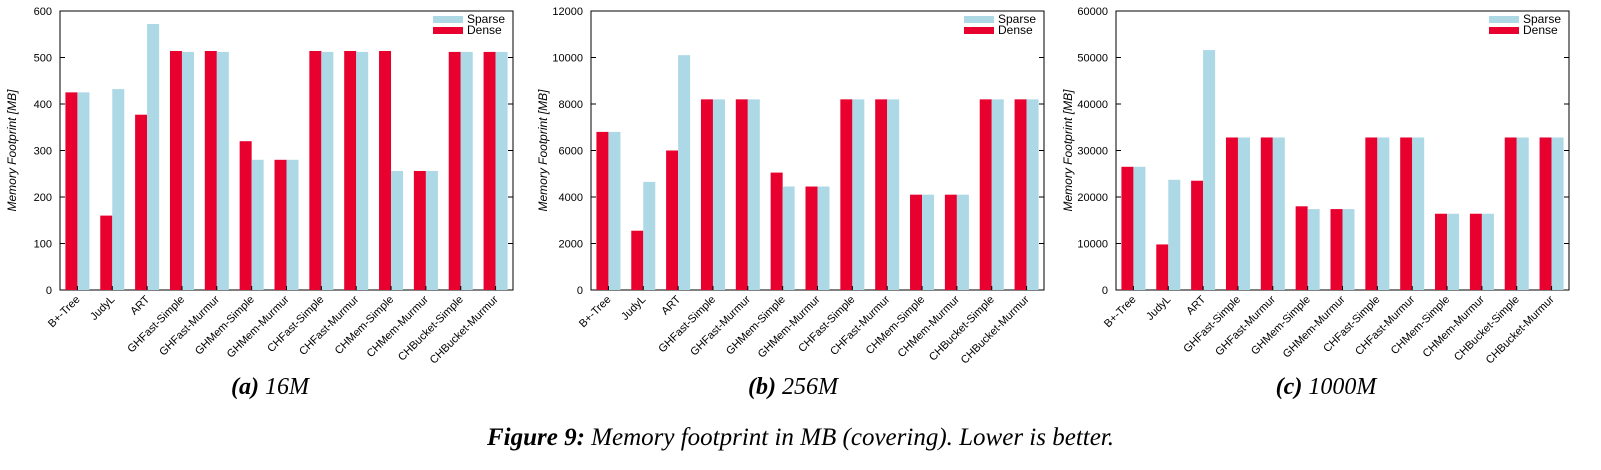 Image resolution: width=1601 pixels, height=470 pixels. Describe the element at coordinates (43, 12) in the screenshot. I see `y-tick-label: 600` at that location.